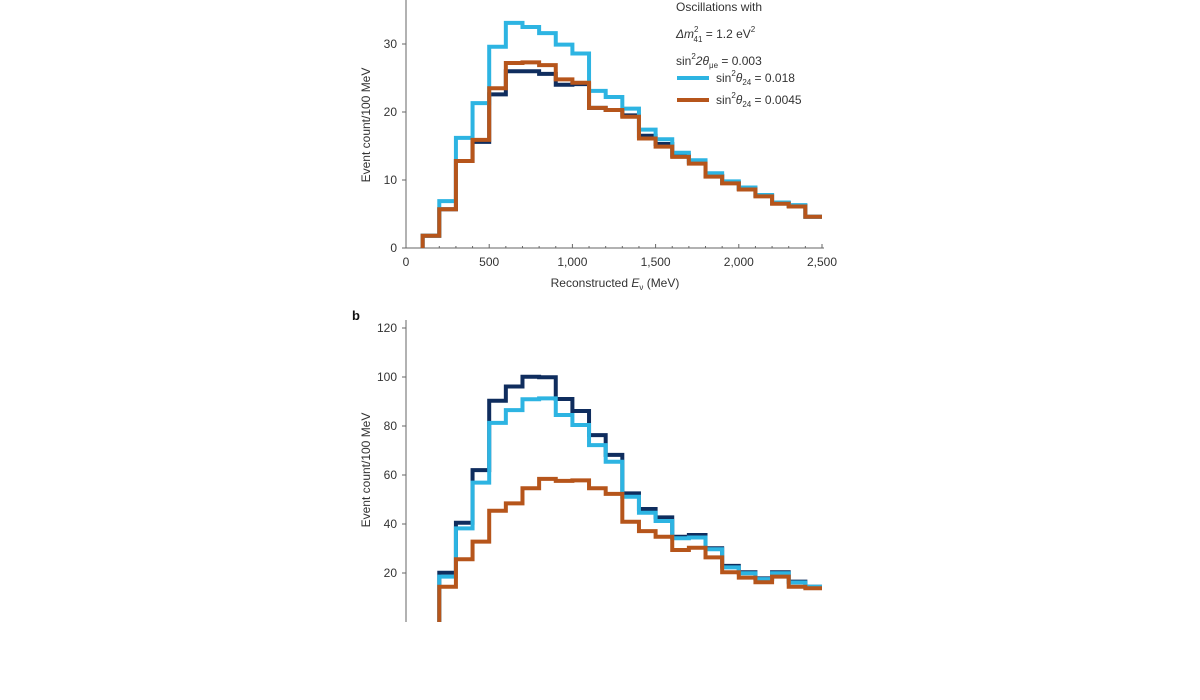 Image resolution: width=1200 pixels, height=700 pixels. What do you see at coordinates (406, 262) in the screenshot?
I see `x-tick-label: 0` at bounding box center [406, 262].